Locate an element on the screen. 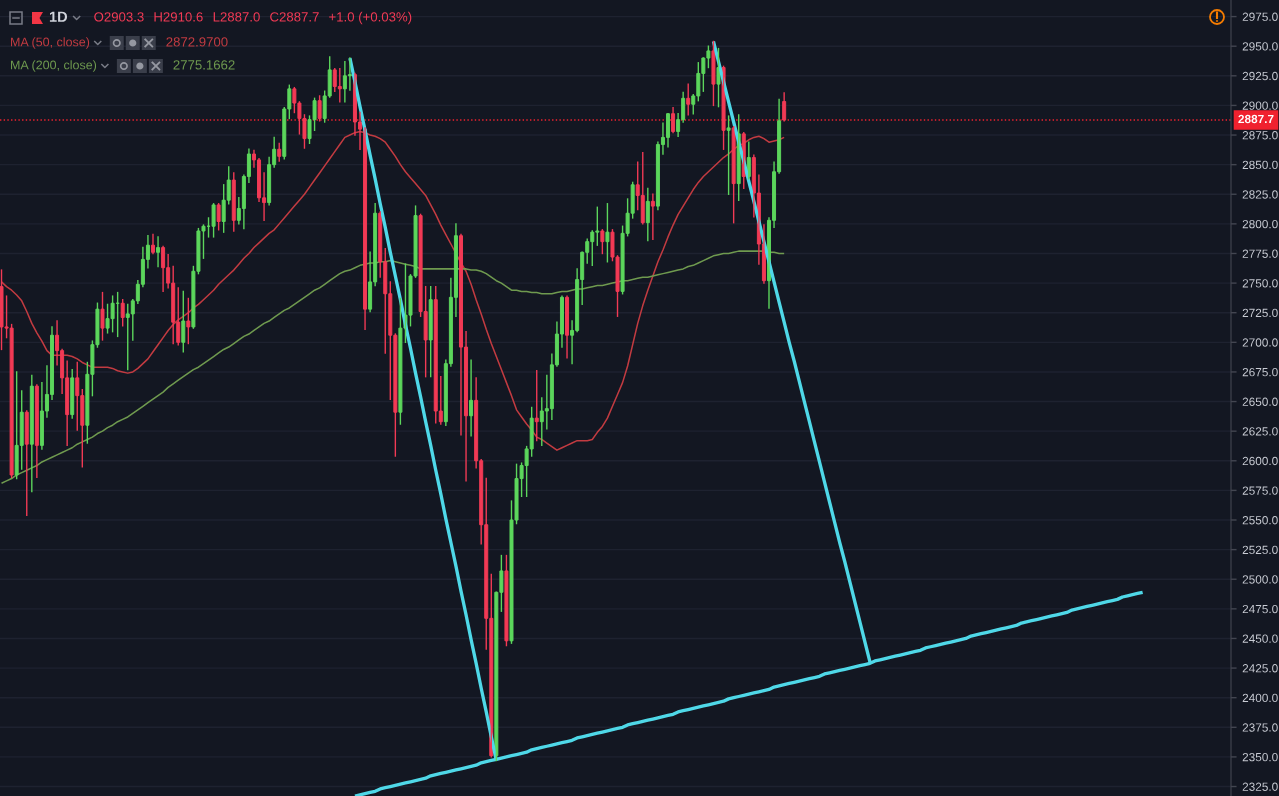 The image size is (1279, 796). y-tick-label: 2525.0 is located at coordinates (1260, 550).